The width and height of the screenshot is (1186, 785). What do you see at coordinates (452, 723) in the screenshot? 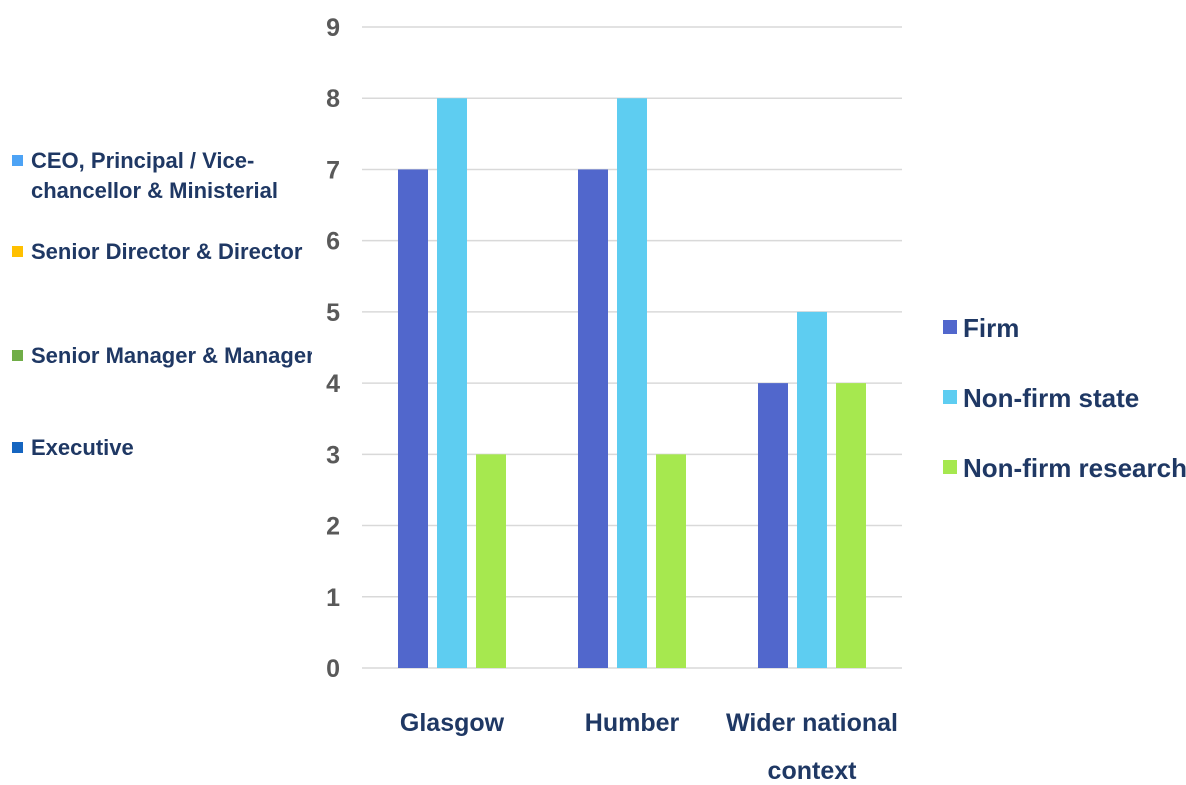
I see `x-tick-label: Glasgow` at bounding box center [452, 723].